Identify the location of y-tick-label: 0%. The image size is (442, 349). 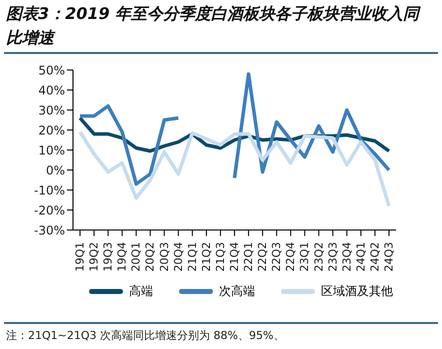
(55, 170).